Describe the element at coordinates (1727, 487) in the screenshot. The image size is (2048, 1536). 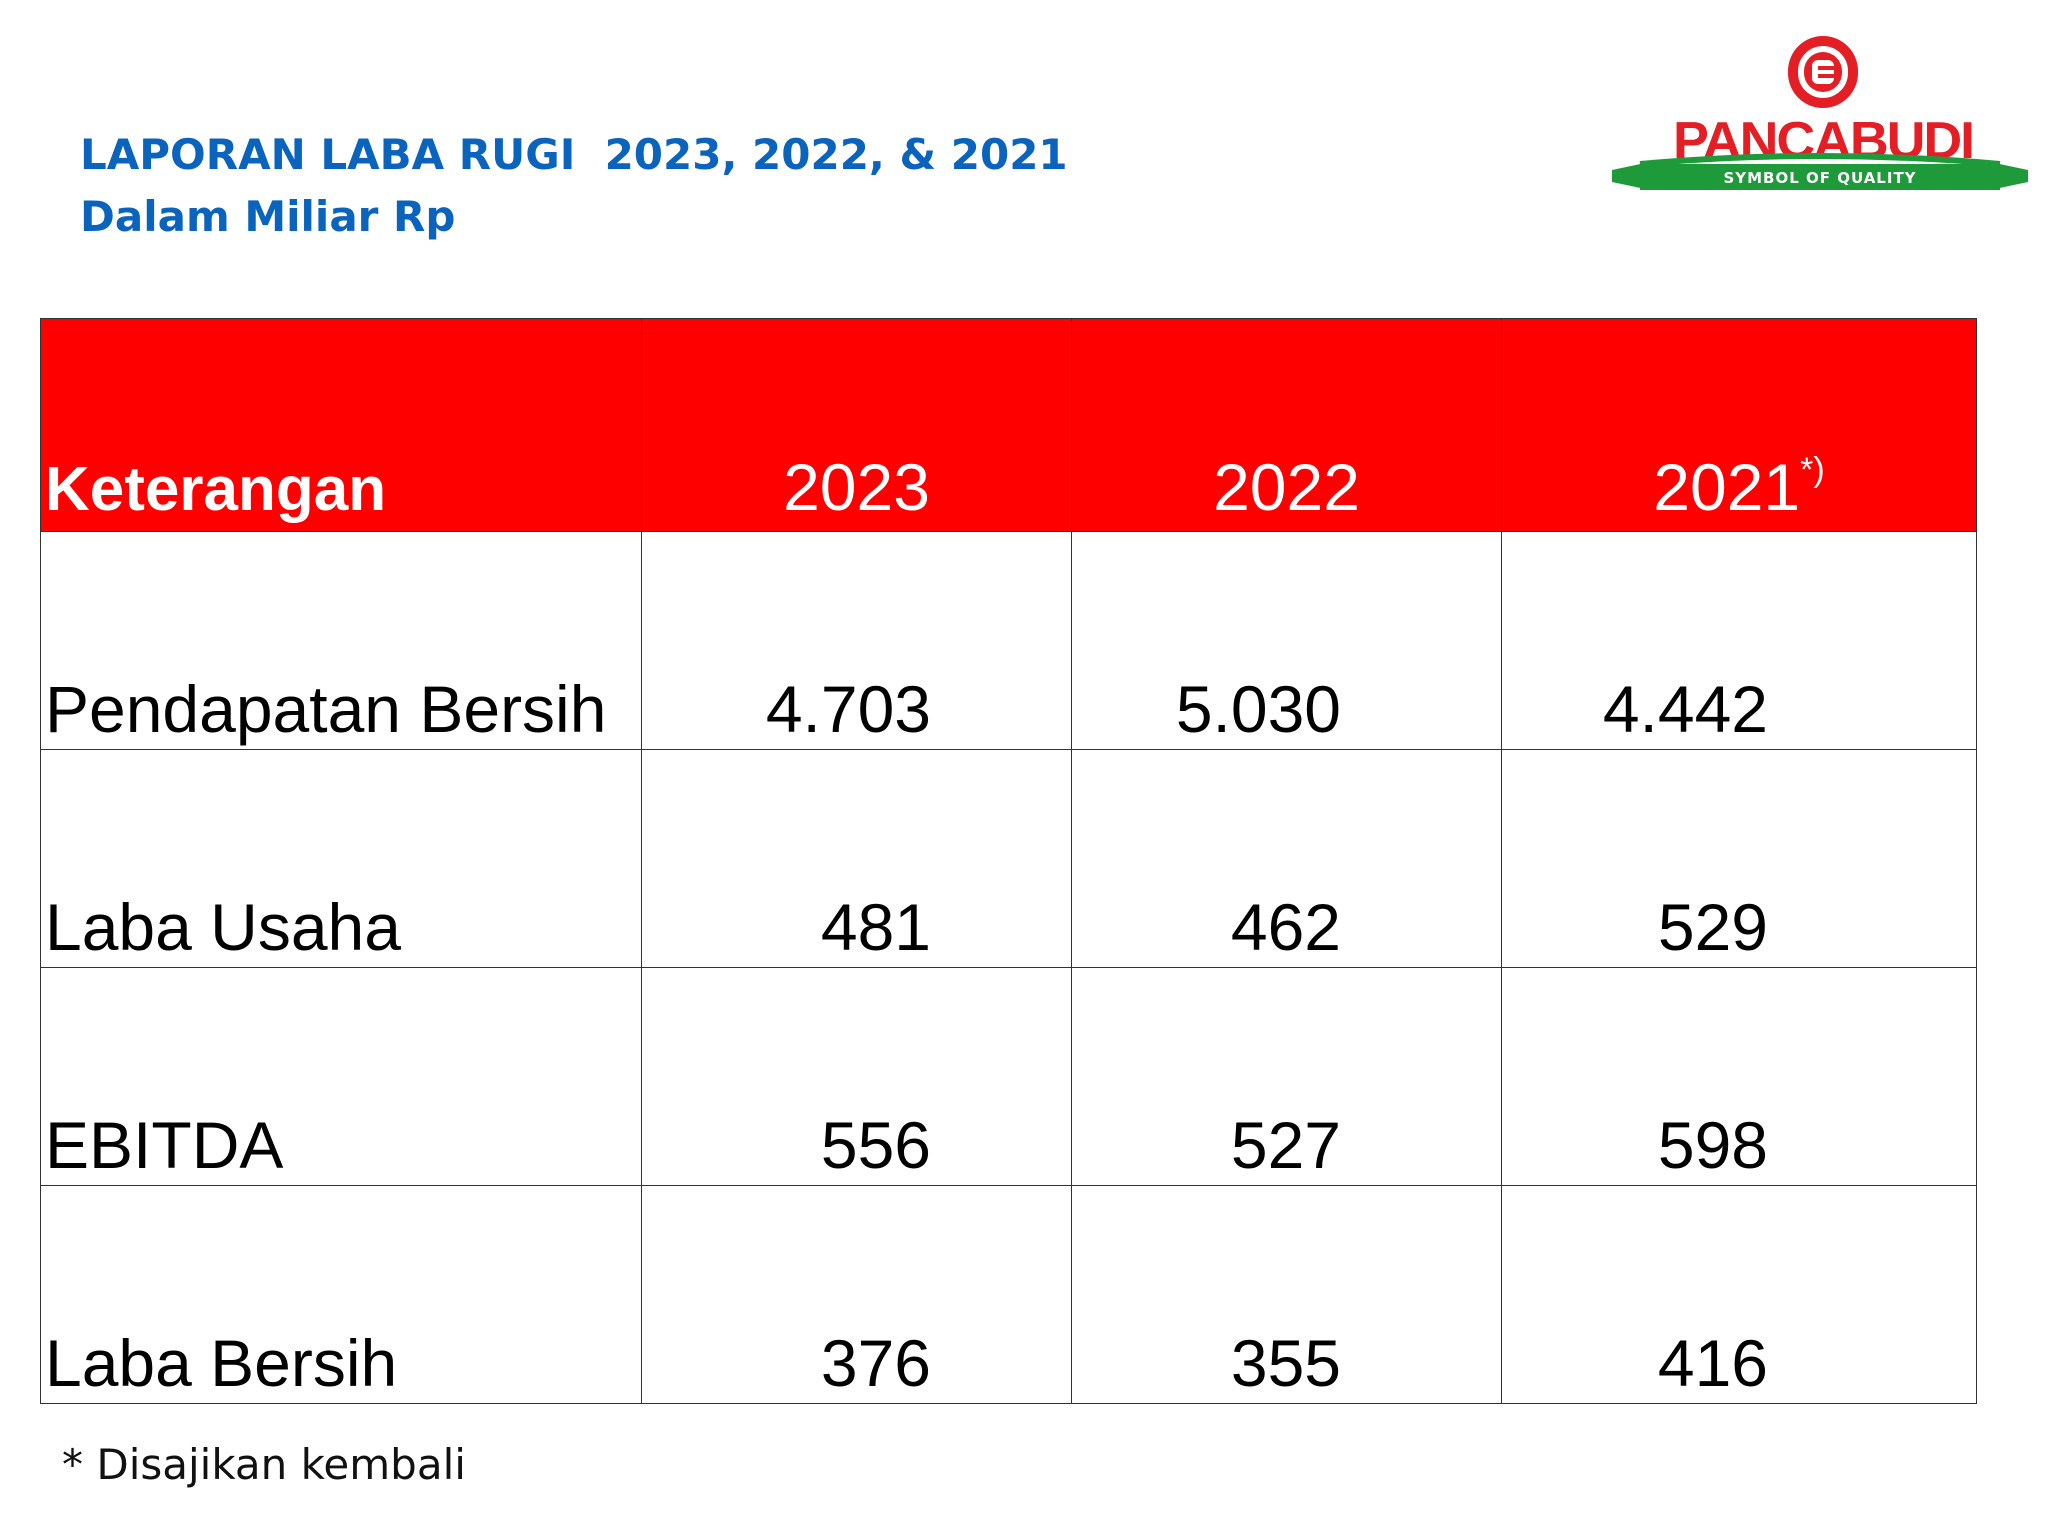
I see `header-year-2021-text: 2021` at that location.